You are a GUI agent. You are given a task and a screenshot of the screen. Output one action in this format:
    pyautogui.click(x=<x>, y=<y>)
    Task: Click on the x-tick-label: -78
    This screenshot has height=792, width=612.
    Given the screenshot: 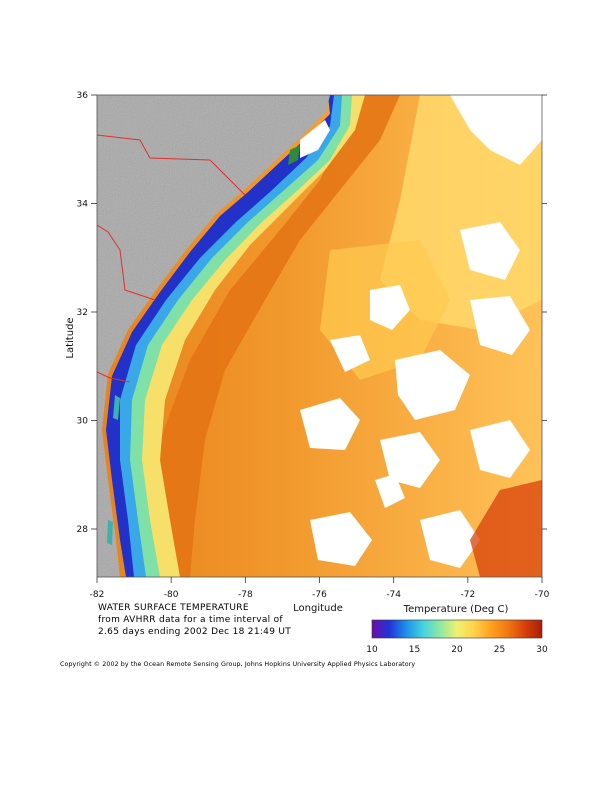 What is the action you would take?
    pyautogui.click(x=245, y=595)
    